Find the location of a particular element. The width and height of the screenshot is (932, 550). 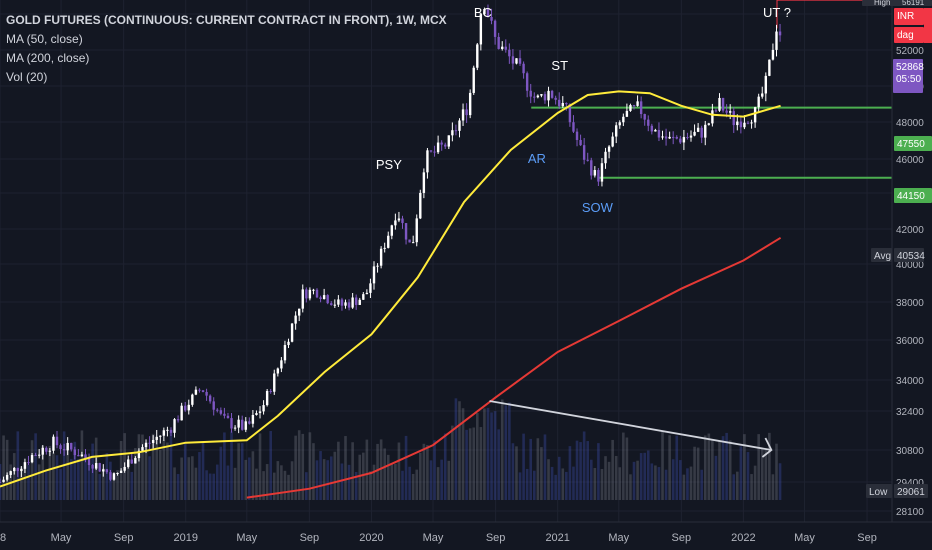

annotation-st: ST is located at coordinates (559, 65).